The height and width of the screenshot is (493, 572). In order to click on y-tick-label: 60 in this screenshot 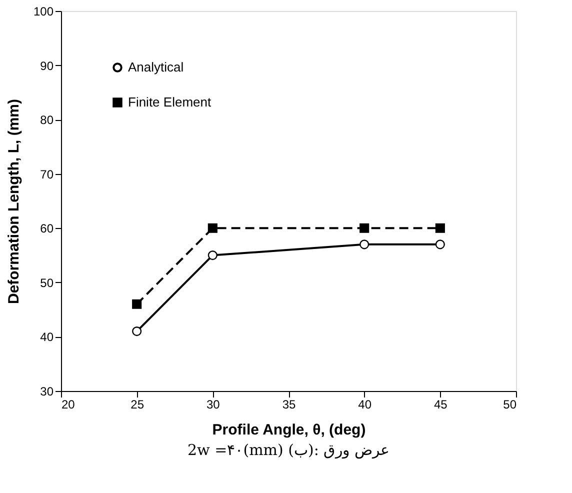, I will do `click(47, 229)`.